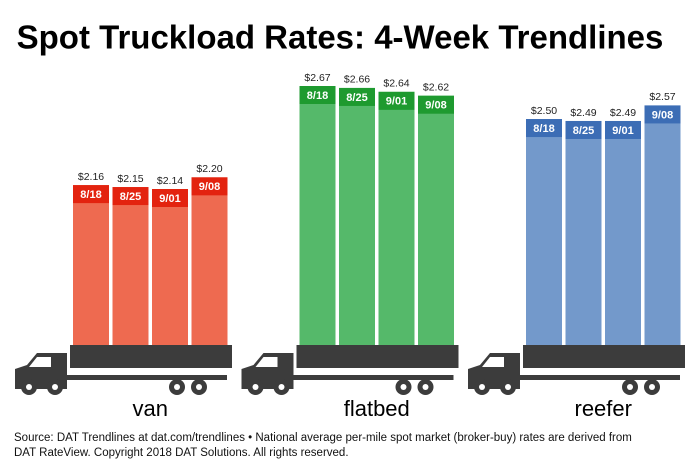 Image resolution: width=700 pixels, height=474 pixels. I want to click on group-label: flatbed, so click(377, 408).